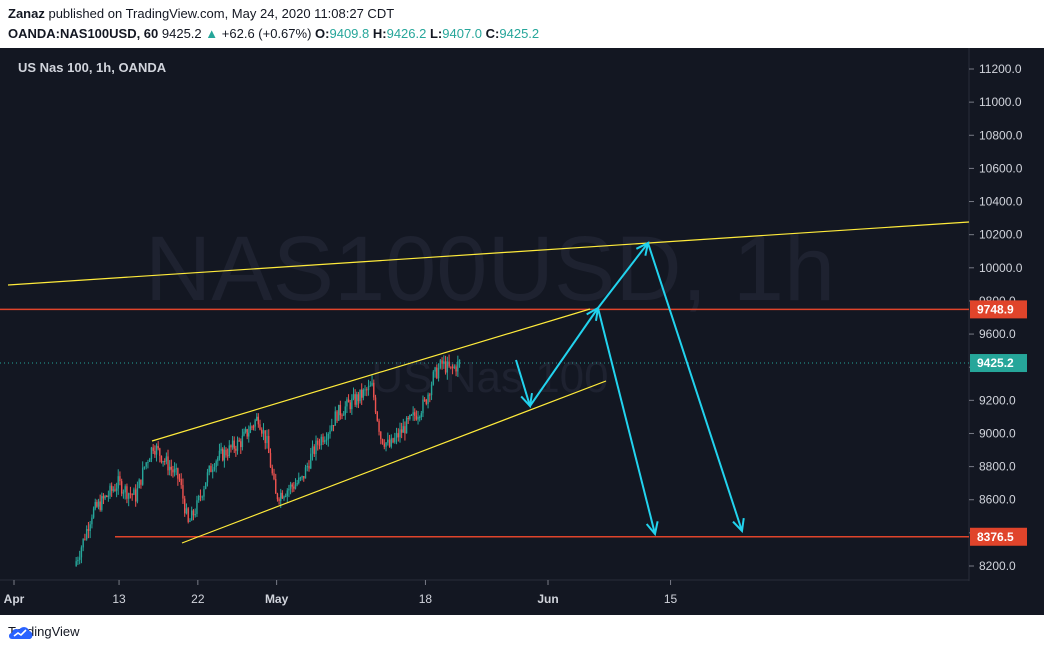  What do you see at coordinates (92, 67) in the screenshot?
I see `chart-legend: US Nas 100, 1h, OANDA` at bounding box center [92, 67].